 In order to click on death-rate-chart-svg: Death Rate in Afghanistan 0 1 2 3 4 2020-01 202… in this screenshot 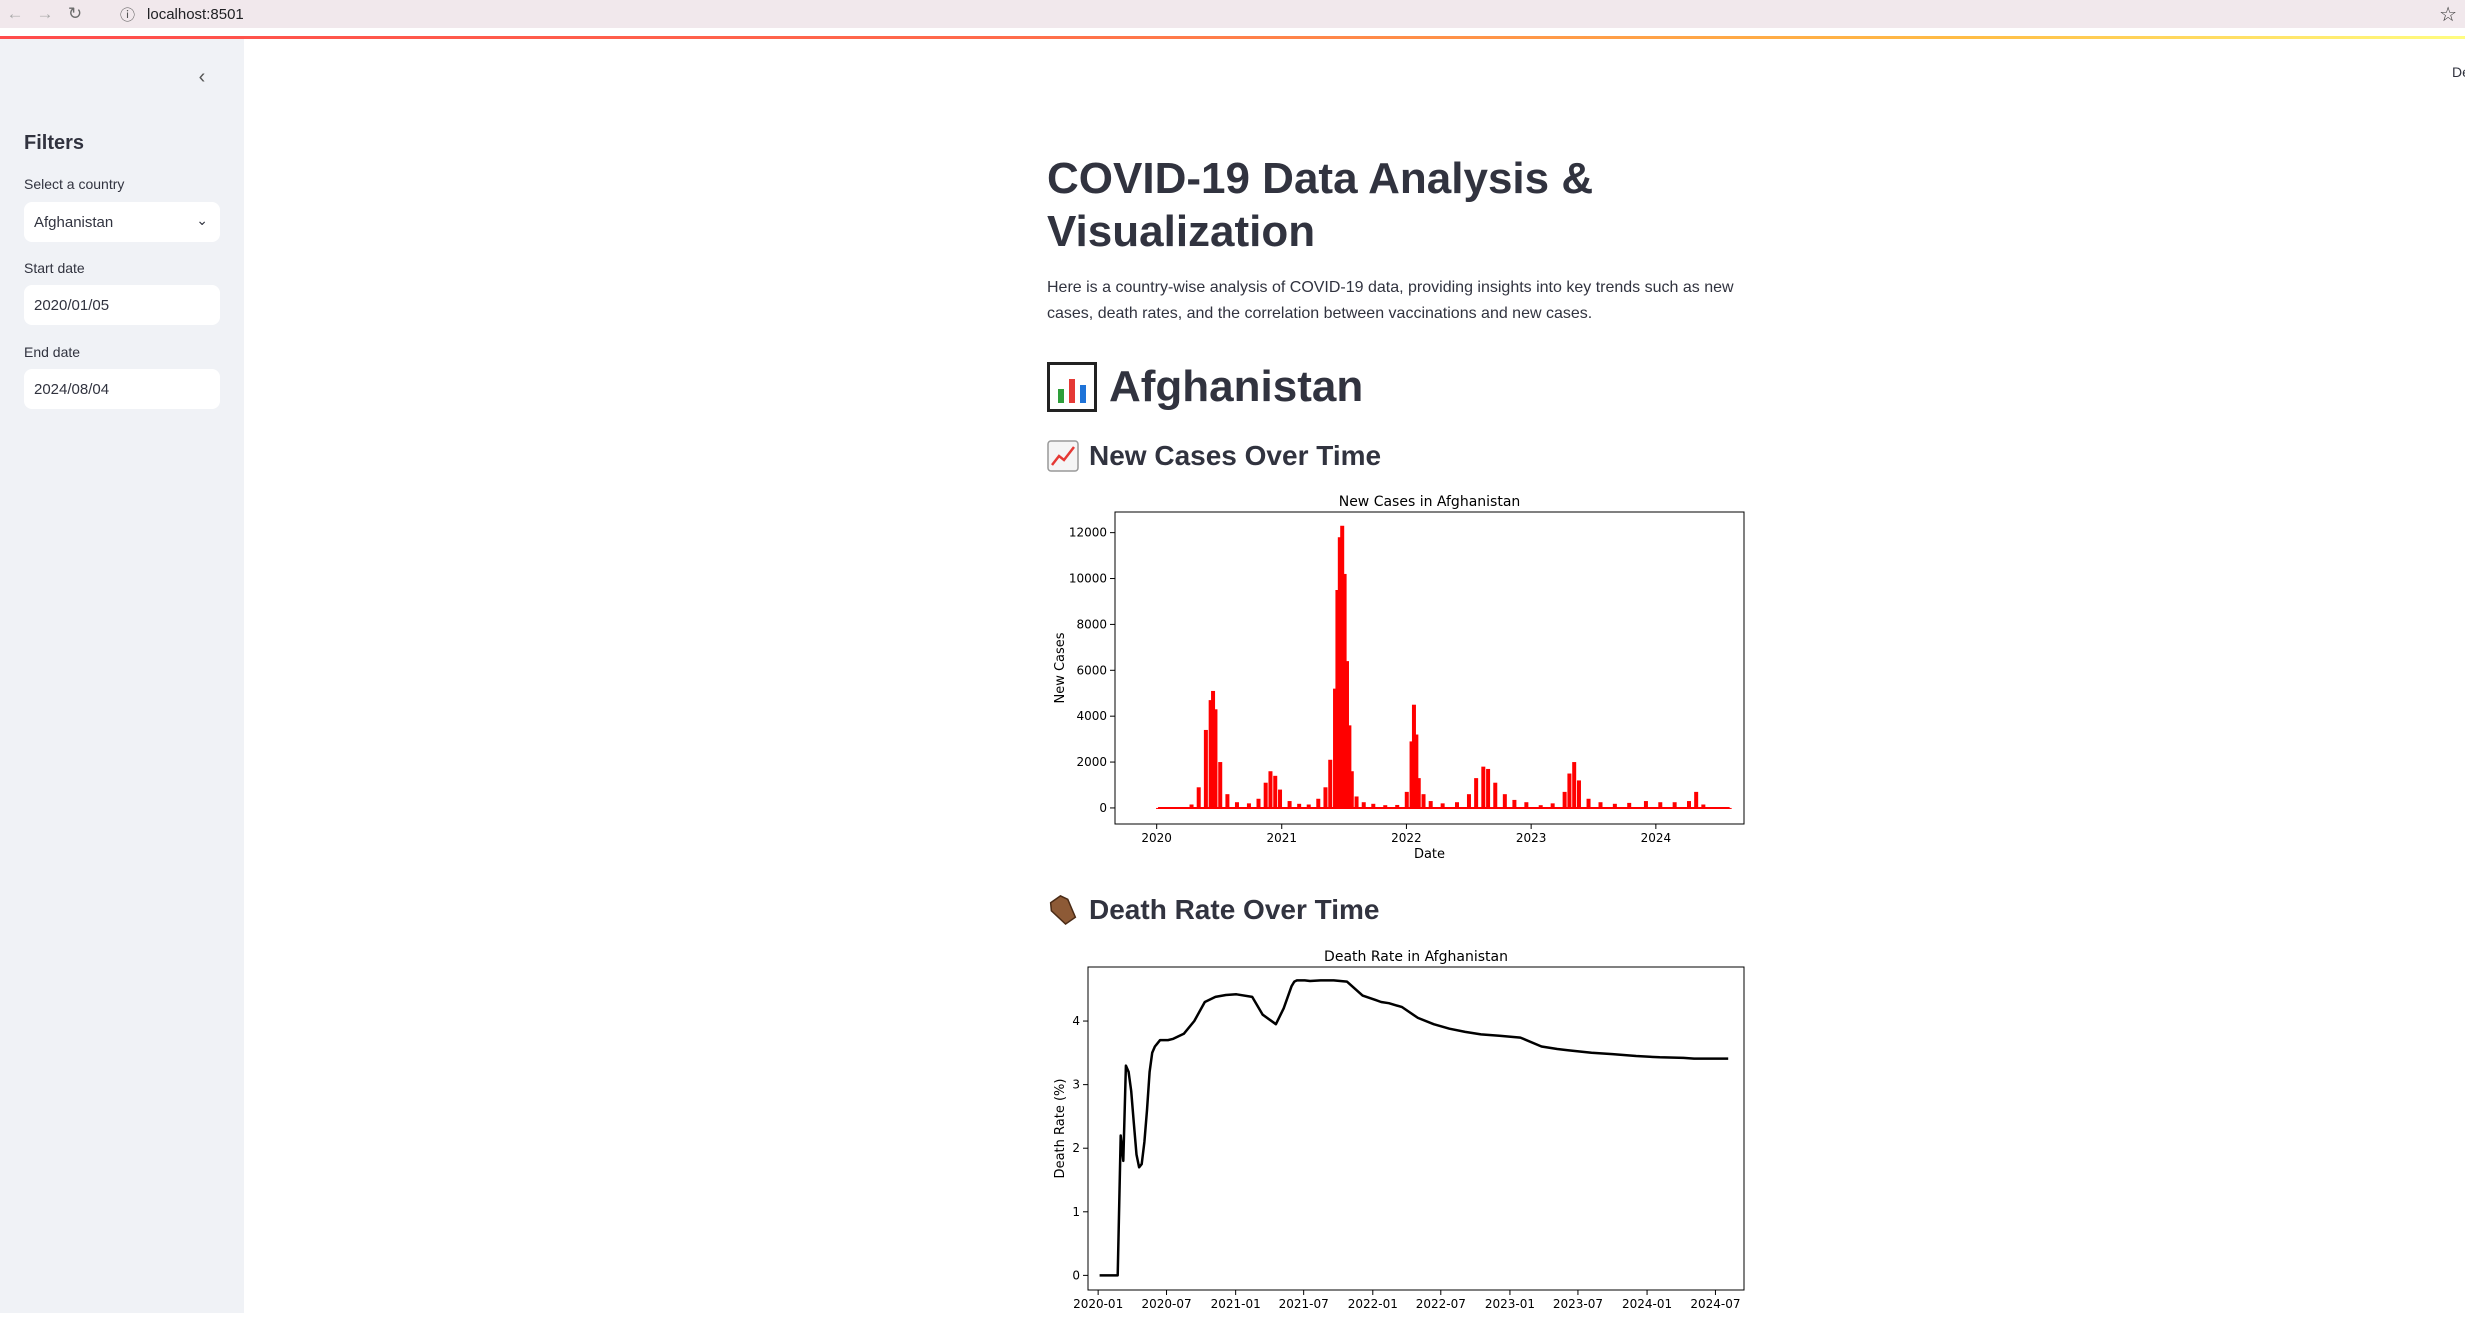, I will do `click(1399, 1130)`.